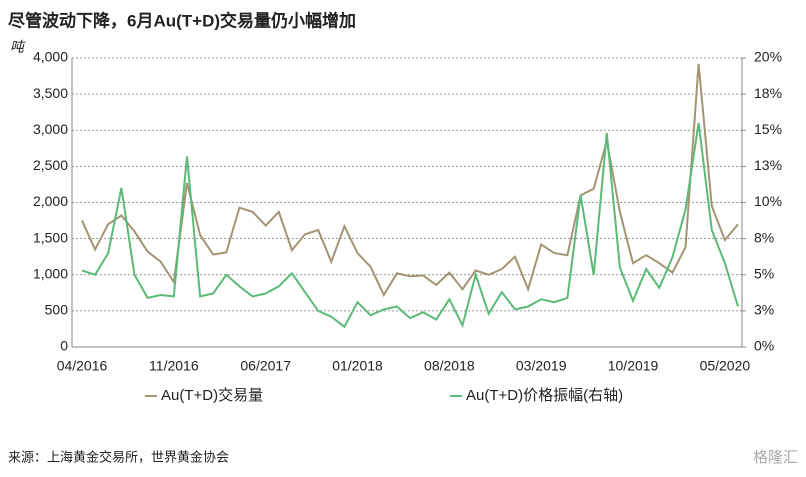 Image resolution: width=806 pixels, height=477 pixels. I want to click on y2-tick-label: 18%, so click(768, 93).